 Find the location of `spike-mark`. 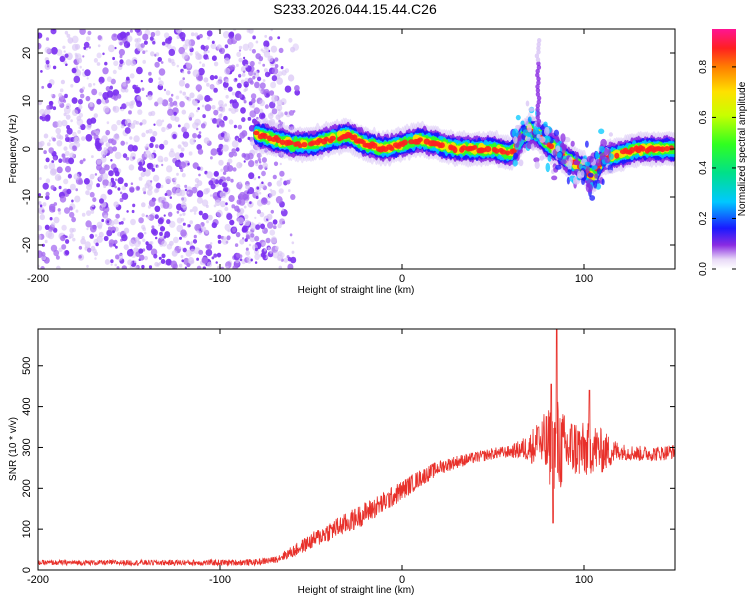

spike-mark is located at coordinates (537, 110).